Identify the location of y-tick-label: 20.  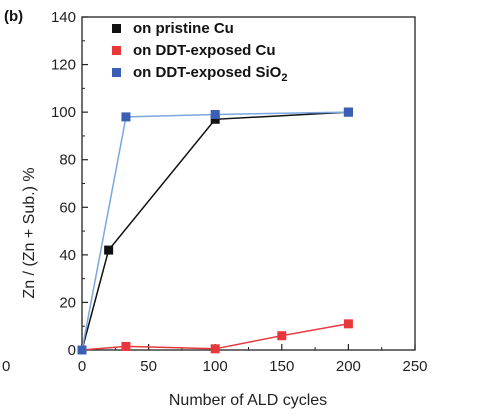
(67, 302).